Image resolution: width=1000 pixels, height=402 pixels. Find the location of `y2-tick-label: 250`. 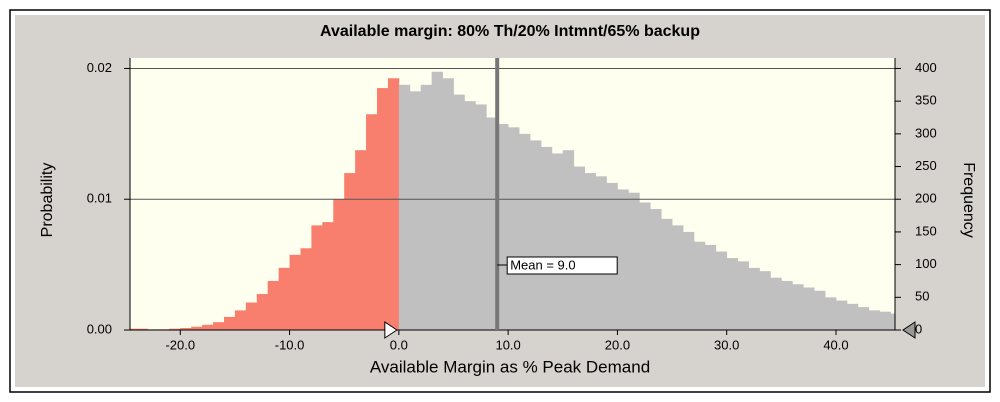

y2-tick-label: 250 is located at coordinates (926, 165).